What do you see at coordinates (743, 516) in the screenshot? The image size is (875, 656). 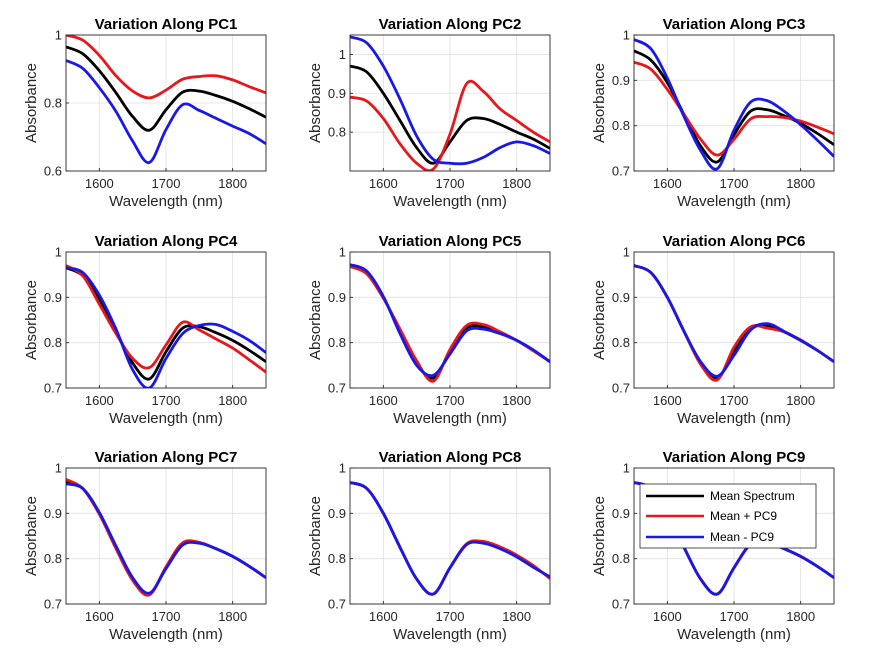 I see `legend-label-plus: Mean + PC9` at bounding box center [743, 516].